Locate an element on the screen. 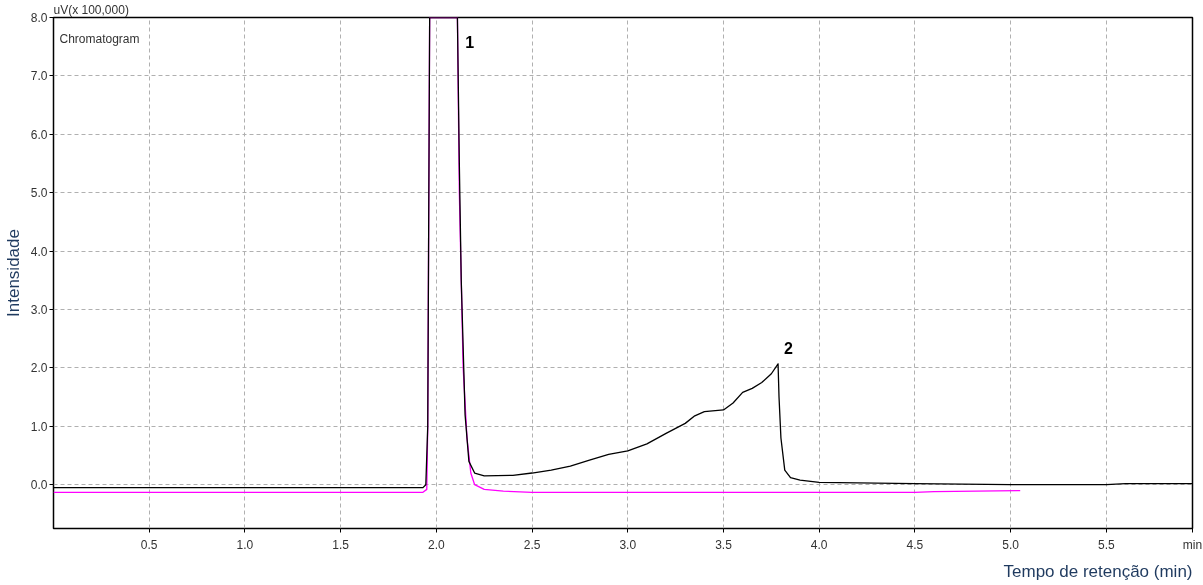  x-axis-title: Tempo de retenção (min) is located at coordinates (1098, 571).